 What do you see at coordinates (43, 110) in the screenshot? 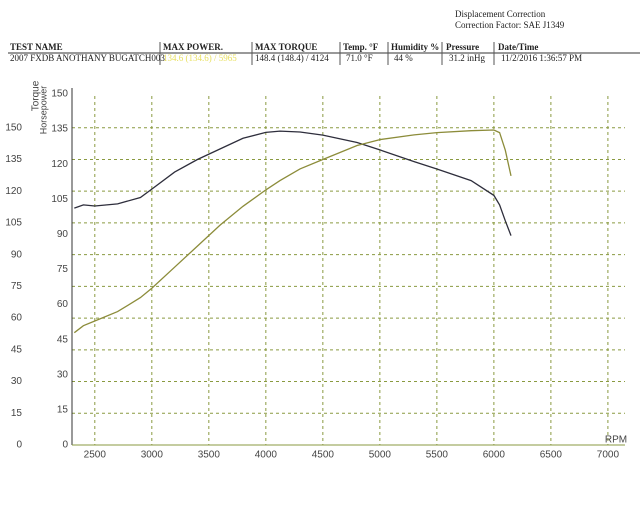
I see `y2-axis-label: Horsepower` at bounding box center [43, 110].